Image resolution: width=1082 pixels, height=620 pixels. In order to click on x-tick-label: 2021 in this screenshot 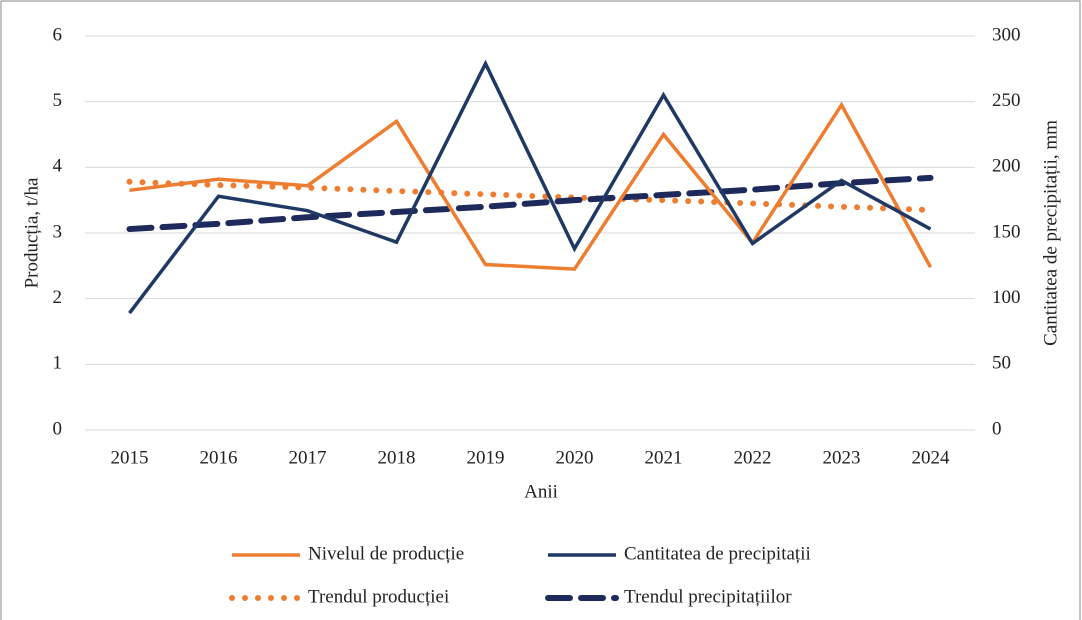, I will do `click(664, 457)`.